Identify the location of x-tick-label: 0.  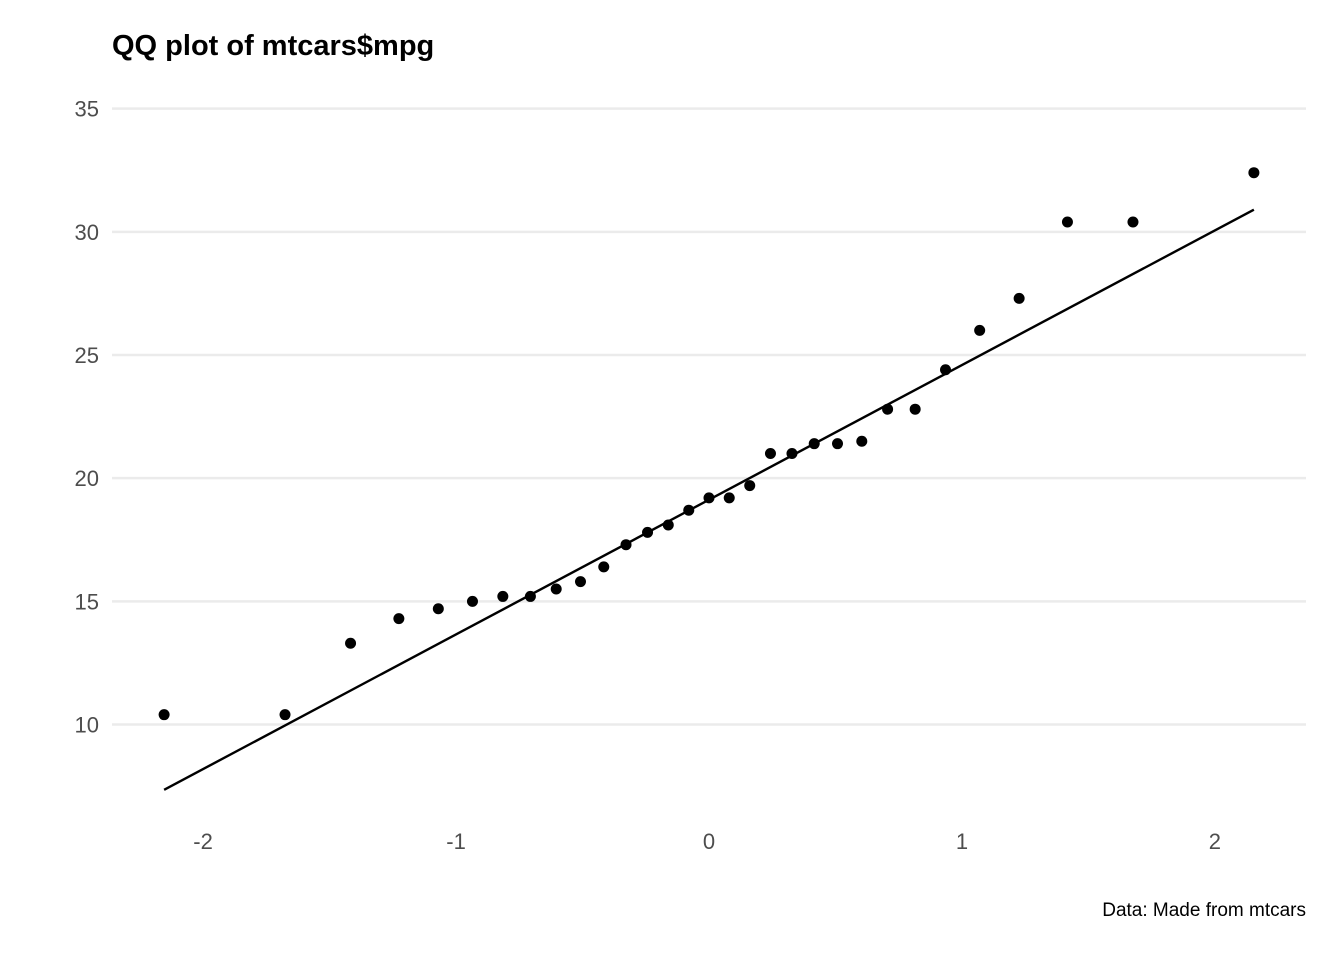
(709, 841).